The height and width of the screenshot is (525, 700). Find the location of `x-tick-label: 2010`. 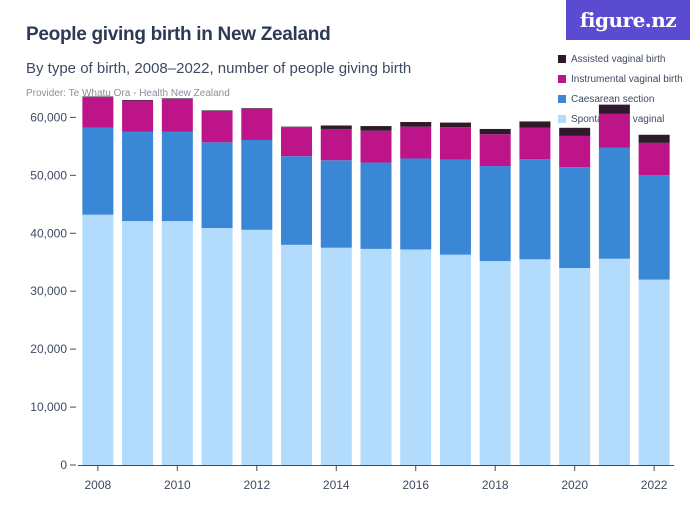

x-tick-label: 2010 is located at coordinates (177, 485).